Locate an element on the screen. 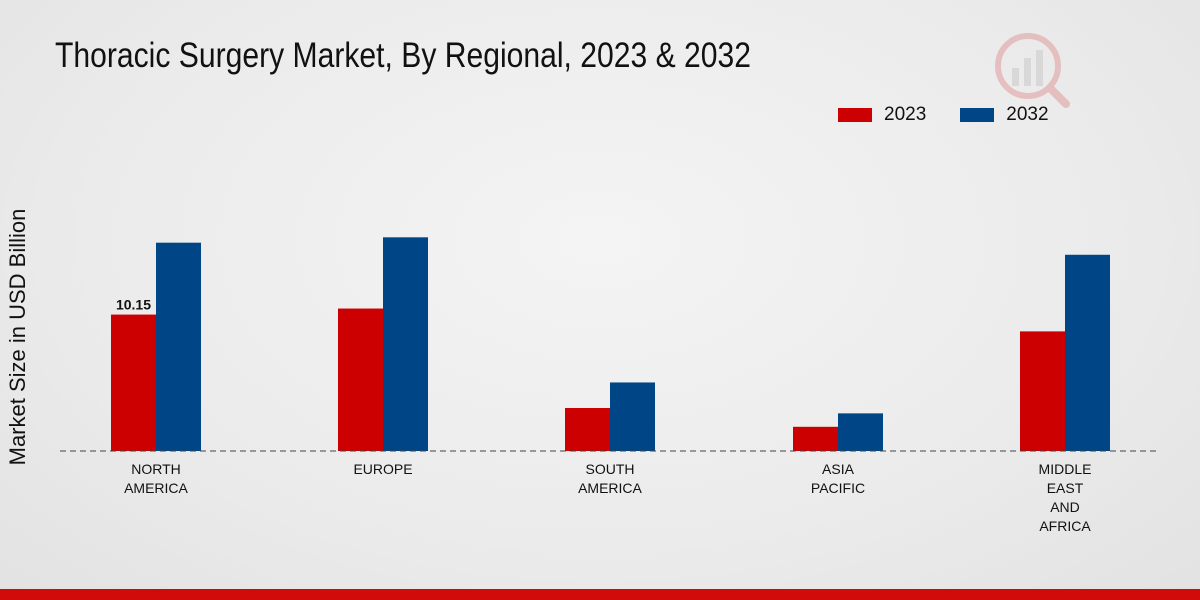 This screenshot has height=600, width=1200. x-tick-label: ASIA is located at coordinates (838, 469).